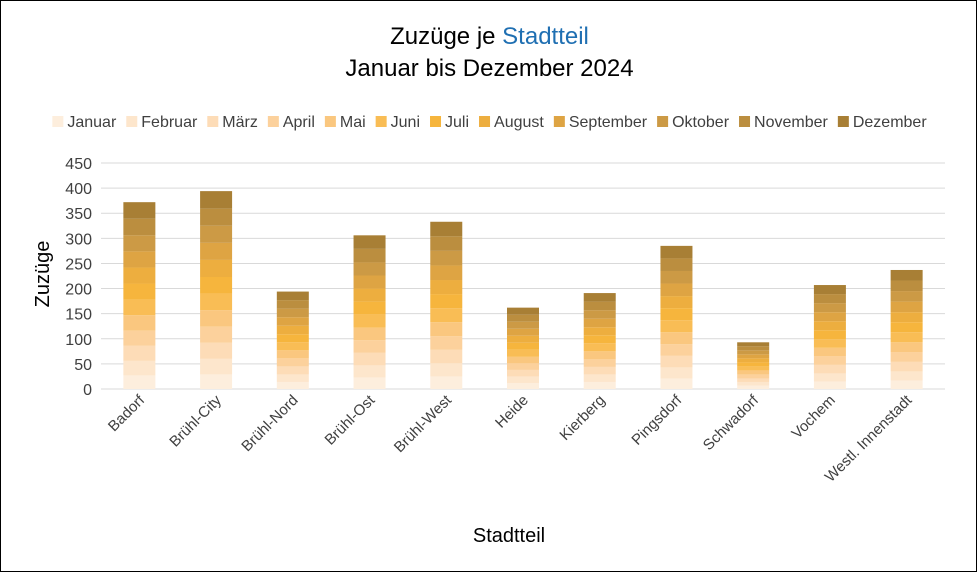 This screenshot has height=573, width=977. I want to click on chart-title: Zuzüge je Stadtteil, so click(489, 37).